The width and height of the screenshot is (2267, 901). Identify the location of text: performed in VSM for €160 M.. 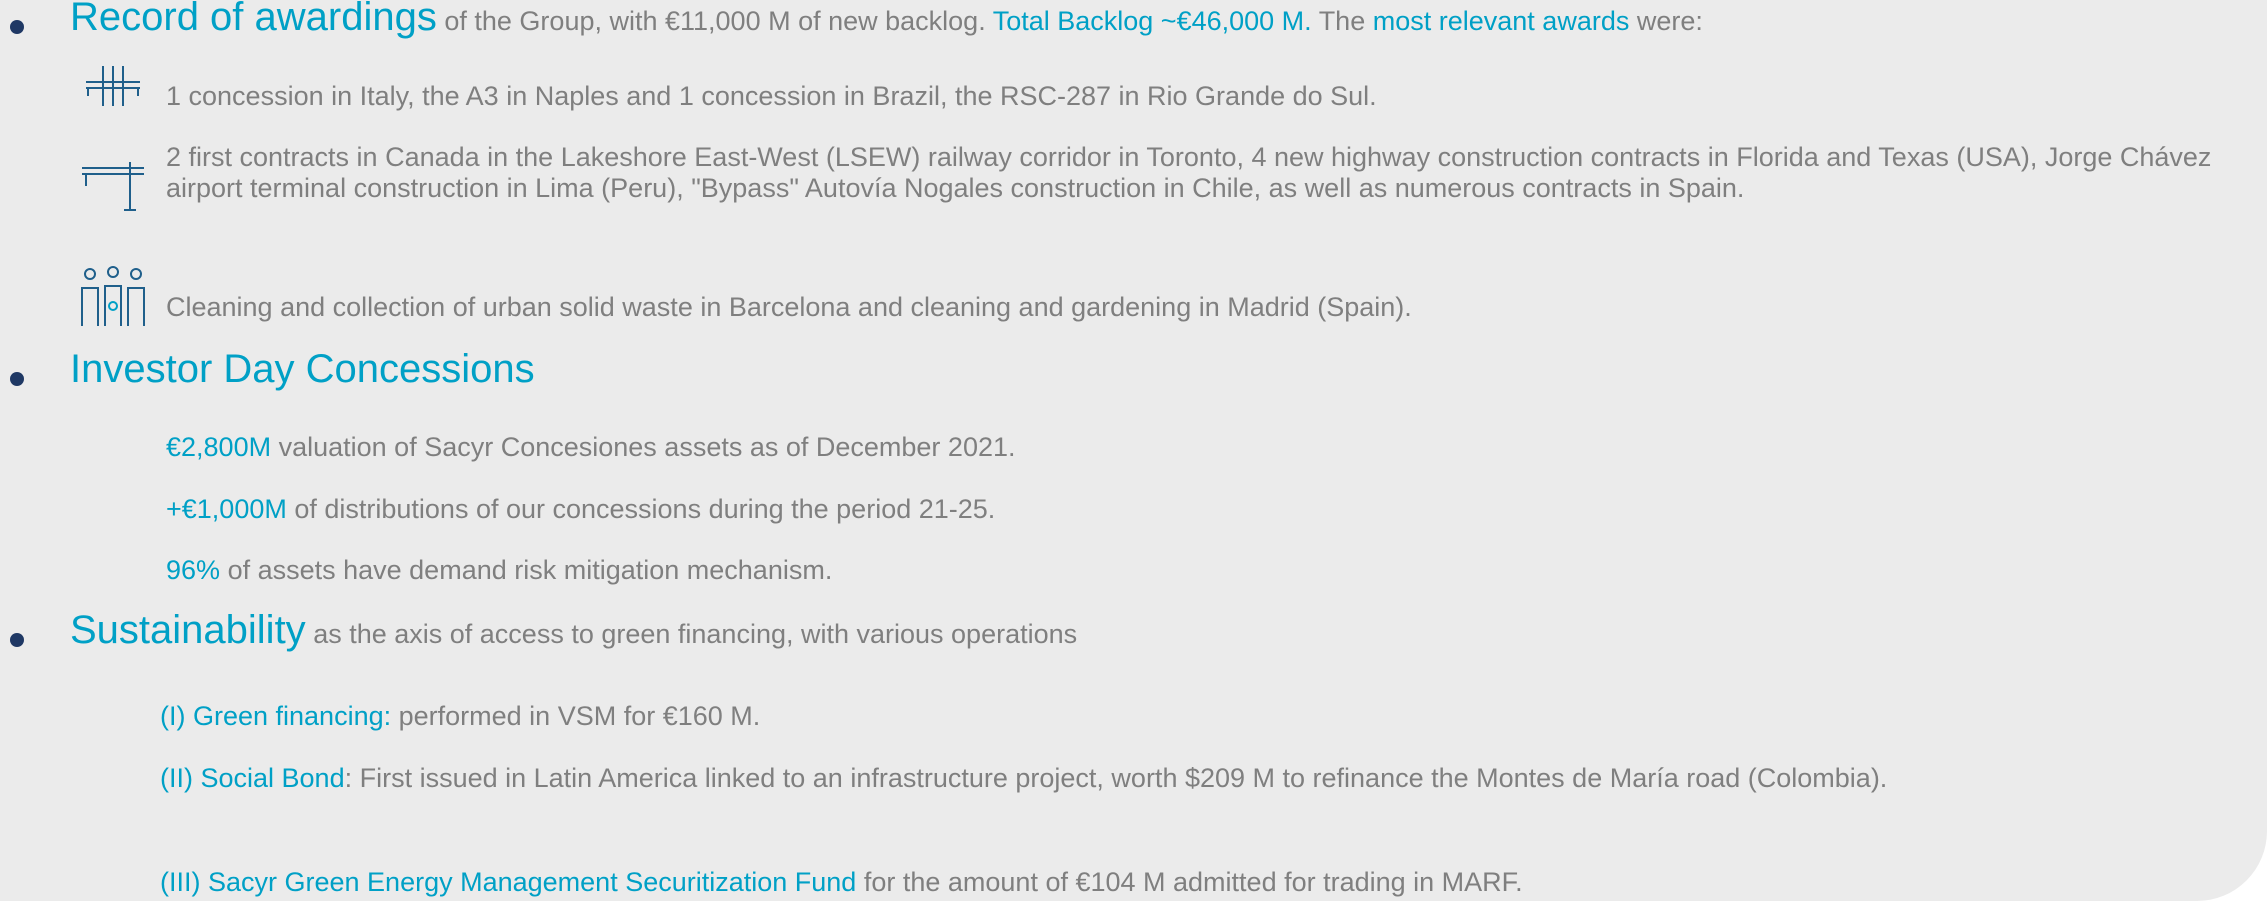
(579, 716).